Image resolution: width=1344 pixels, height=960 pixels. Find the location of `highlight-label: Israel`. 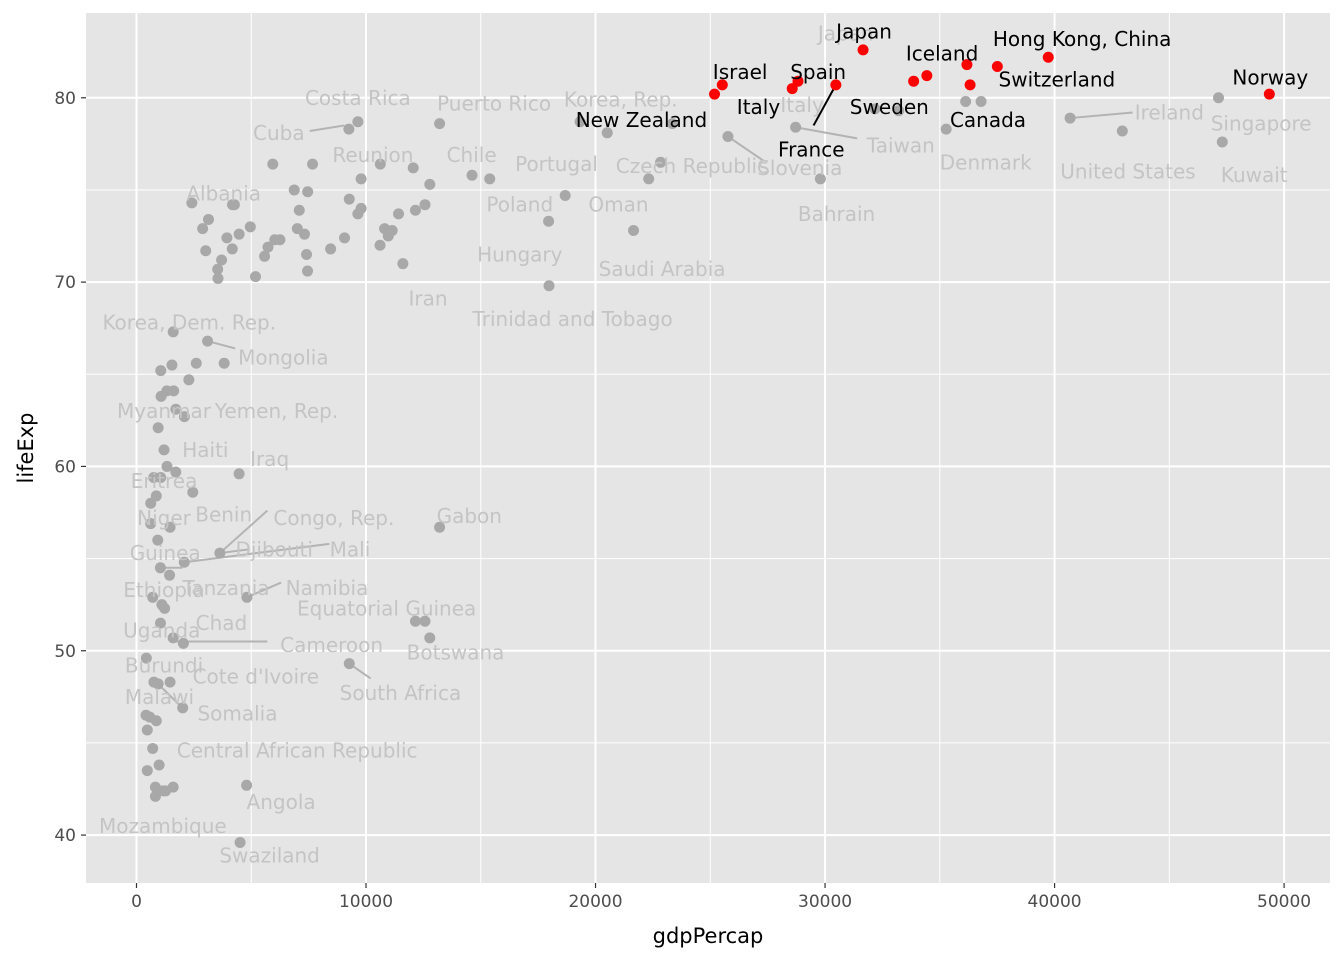

highlight-label: Israel is located at coordinates (740, 72).